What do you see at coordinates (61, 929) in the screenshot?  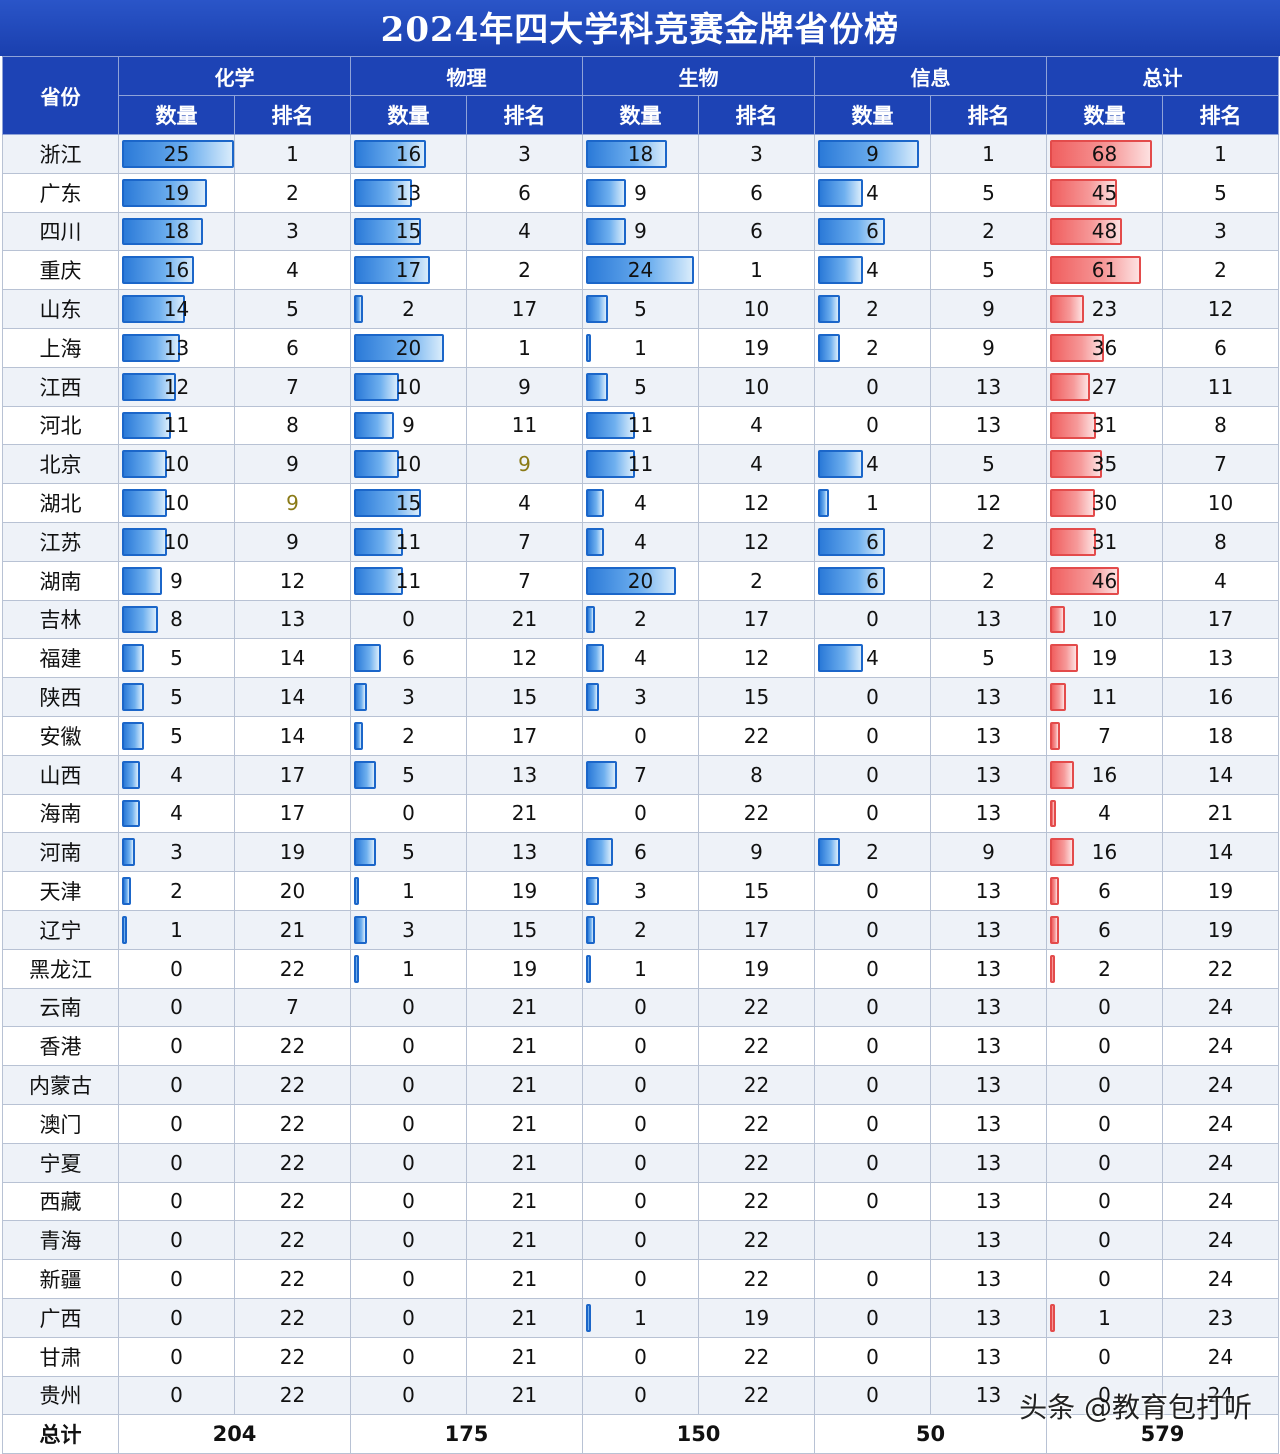 I see `province-name: 辽宁` at bounding box center [61, 929].